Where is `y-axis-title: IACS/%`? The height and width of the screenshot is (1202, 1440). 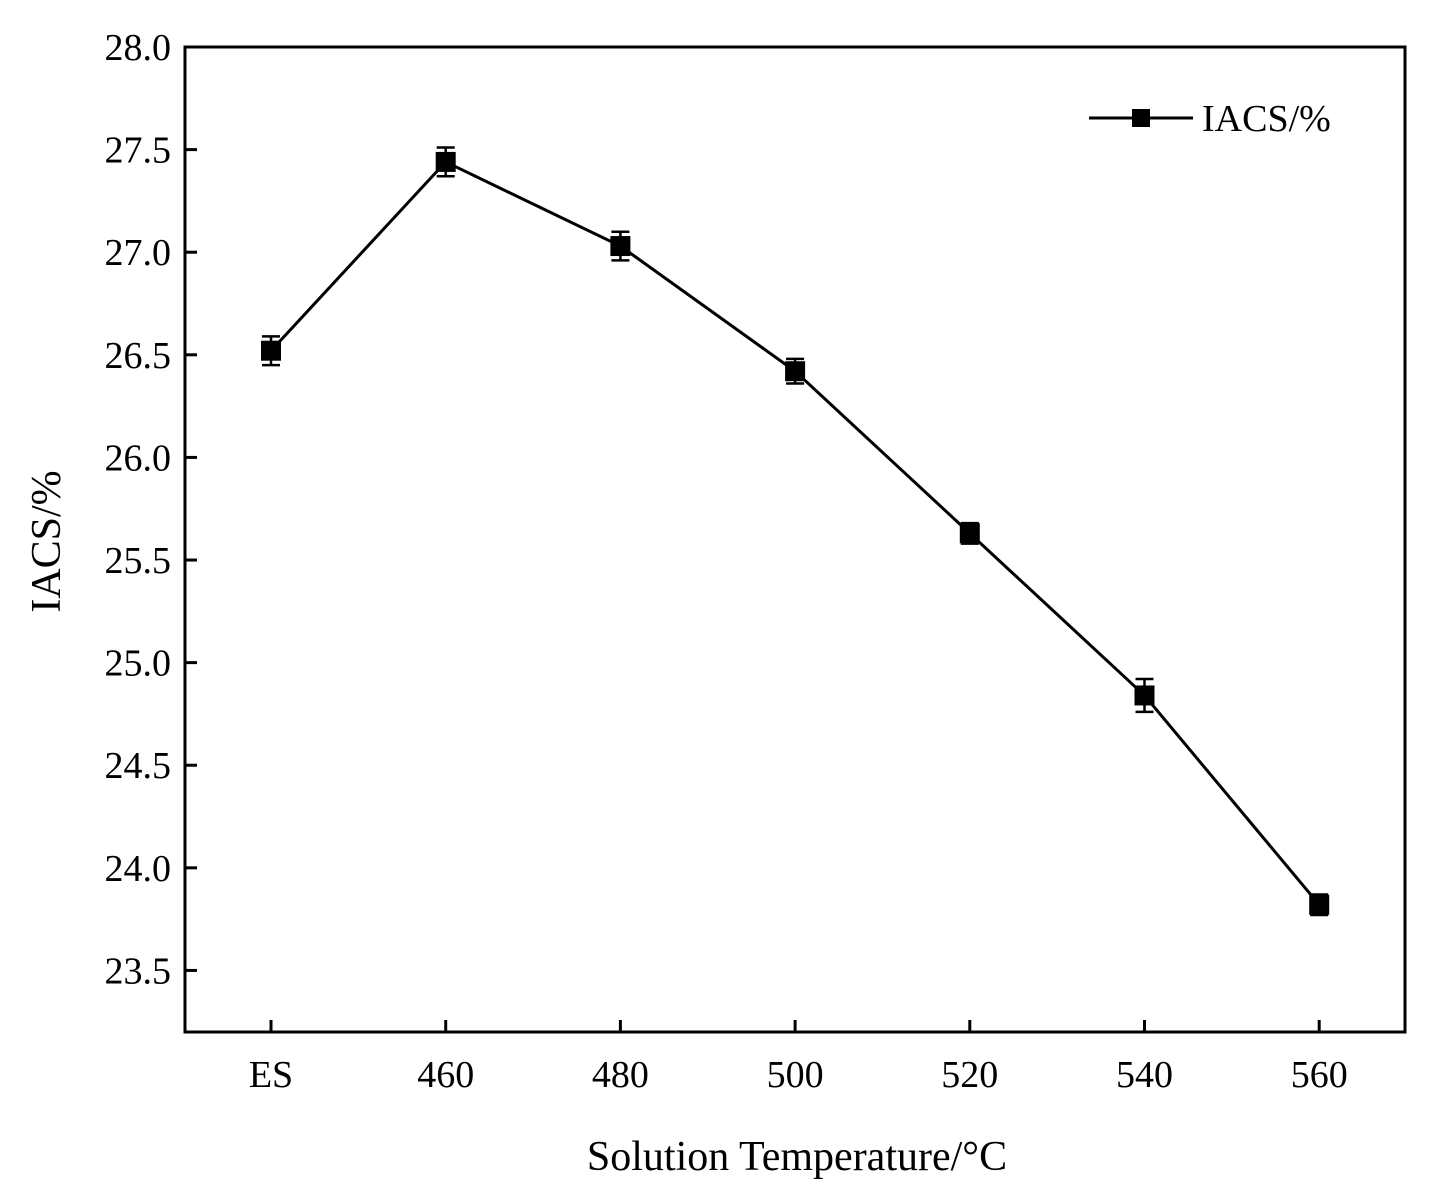 y-axis-title: IACS/% is located at coordinates (47, 541).